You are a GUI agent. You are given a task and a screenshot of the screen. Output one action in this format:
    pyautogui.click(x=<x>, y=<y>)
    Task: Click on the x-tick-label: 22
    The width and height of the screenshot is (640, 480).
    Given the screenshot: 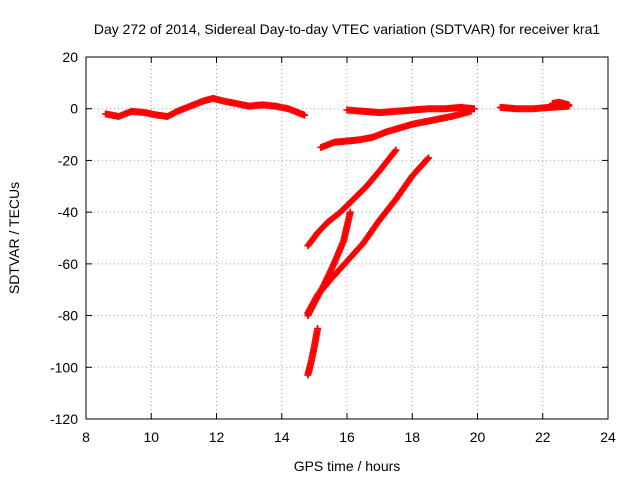 What is the action you would take?
    pyautogui.click(x=543, y=437)
    